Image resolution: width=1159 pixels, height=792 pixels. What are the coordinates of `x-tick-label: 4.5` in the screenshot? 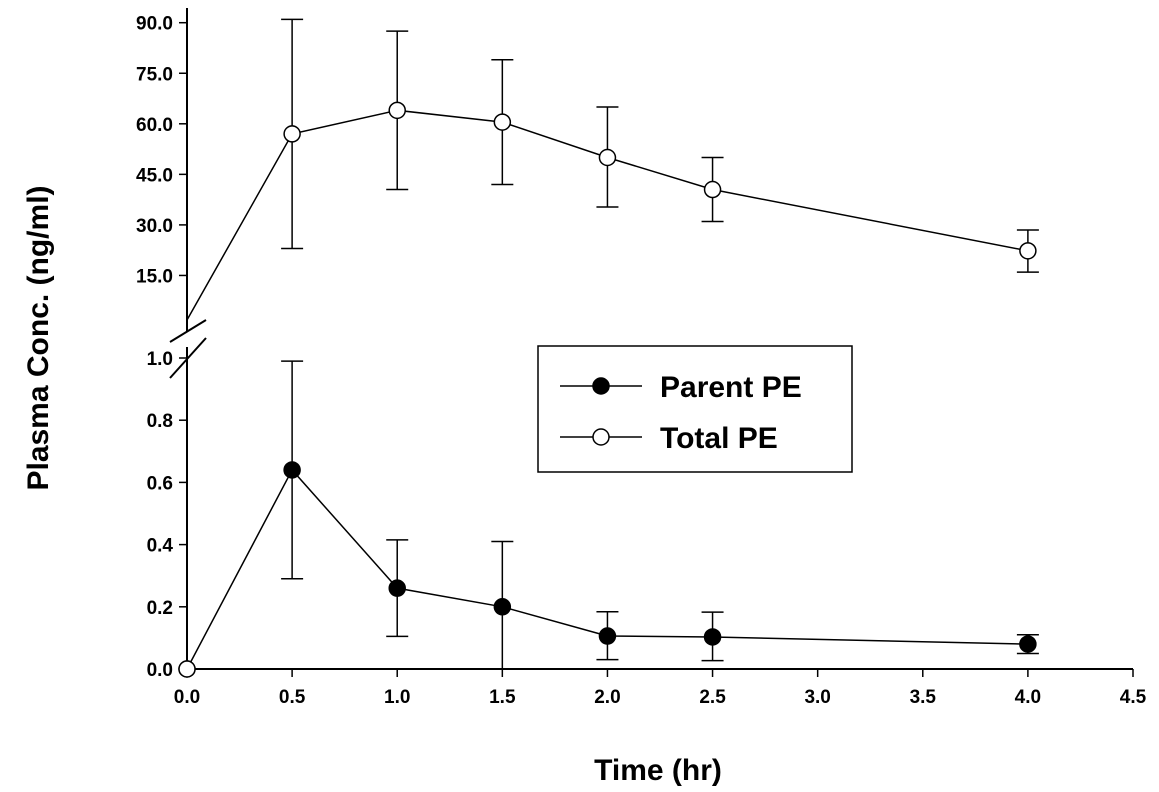 It's located at (1133, 697).